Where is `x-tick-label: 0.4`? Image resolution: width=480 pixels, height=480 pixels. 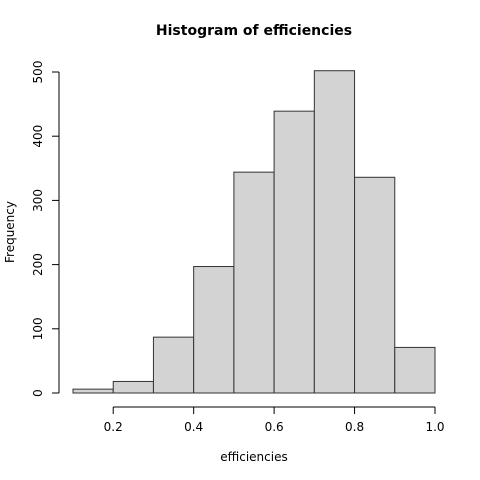 x-tick-label: 0.4 is located at coordinates (193, 427).